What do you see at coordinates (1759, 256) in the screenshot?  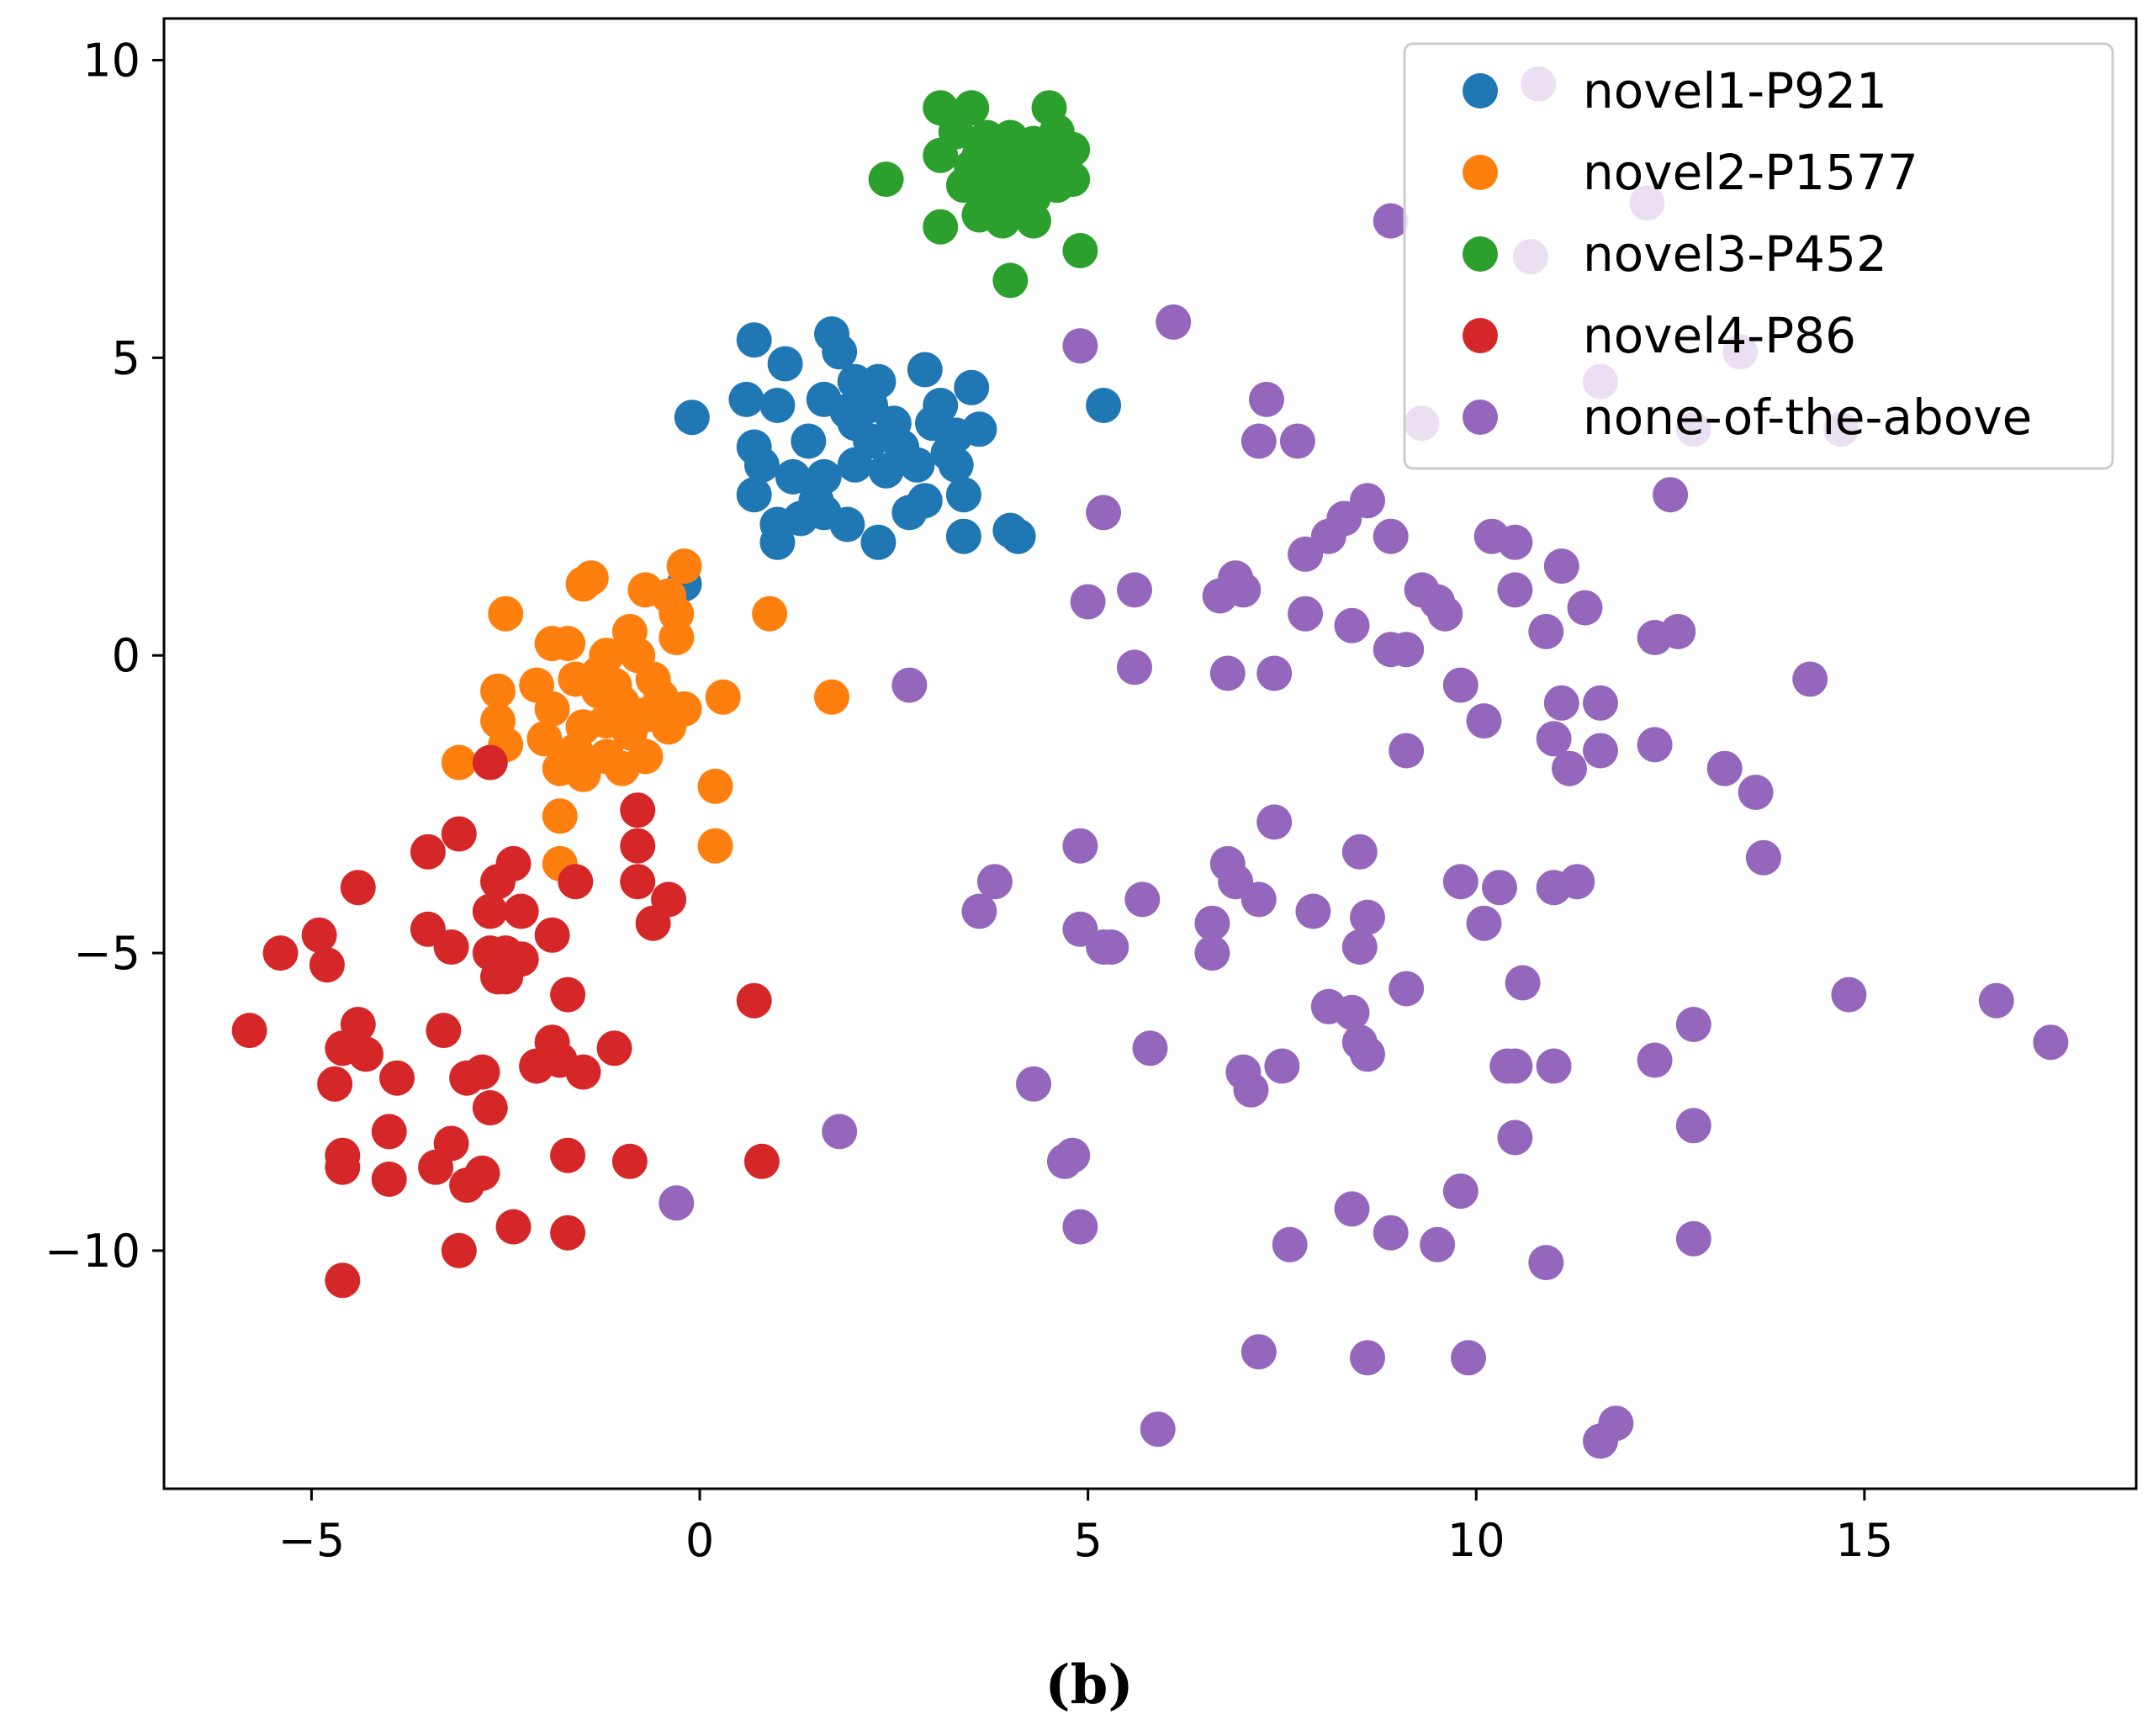 I see `legend-box` at bounding box center [1759, 256].